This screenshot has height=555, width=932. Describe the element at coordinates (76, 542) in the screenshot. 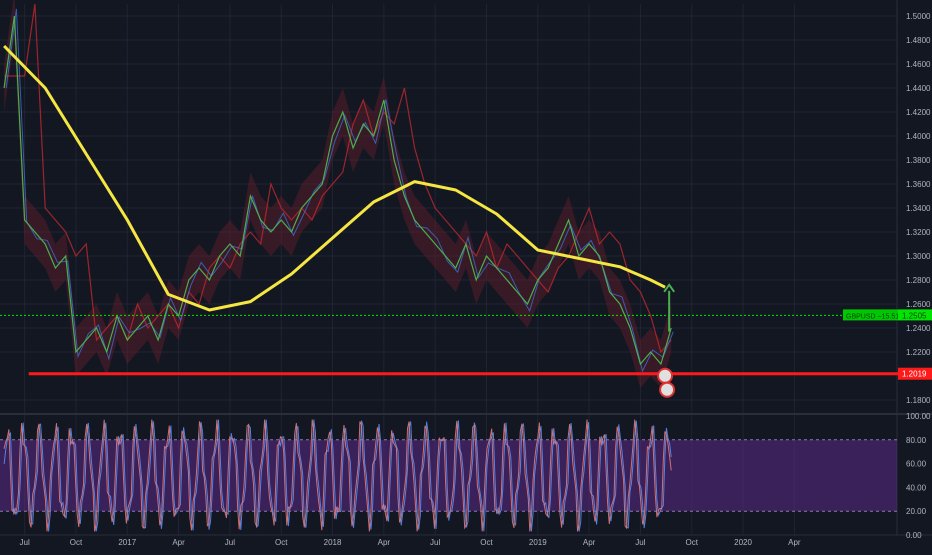

I see `x-tick-label-1: Oct` at that location.